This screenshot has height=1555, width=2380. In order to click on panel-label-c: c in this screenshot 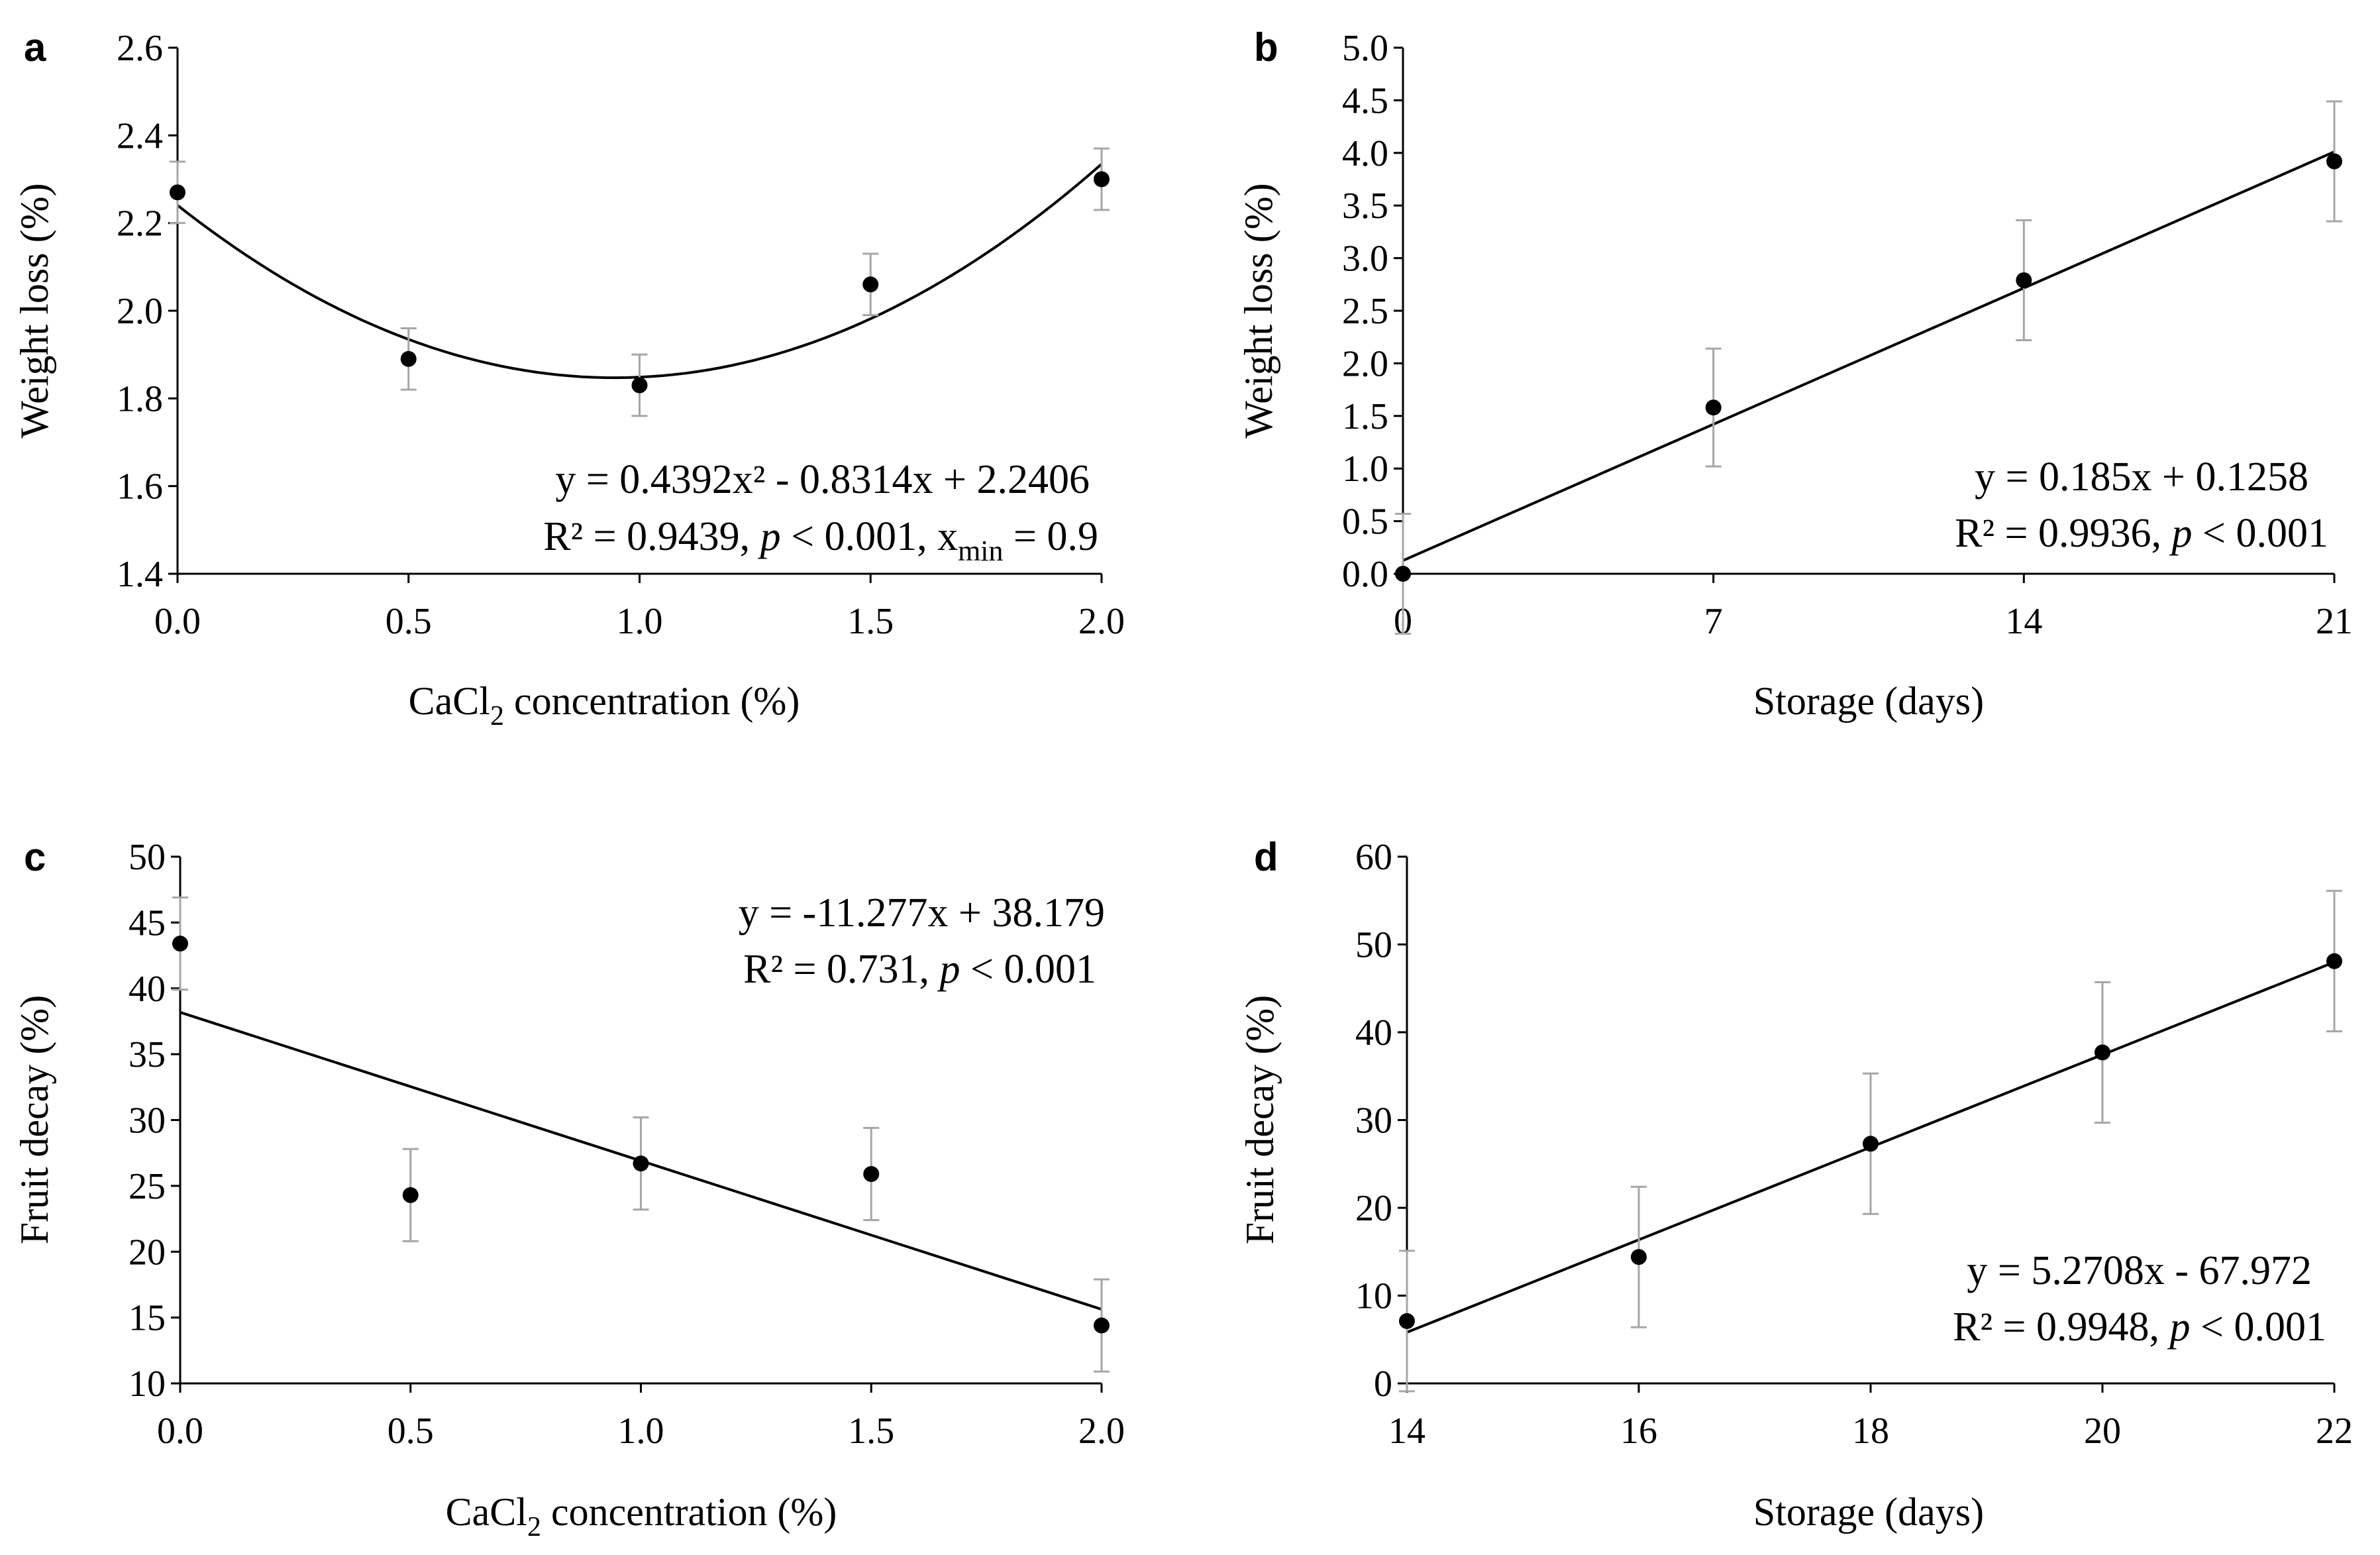, I will do `click(35, 857)`.